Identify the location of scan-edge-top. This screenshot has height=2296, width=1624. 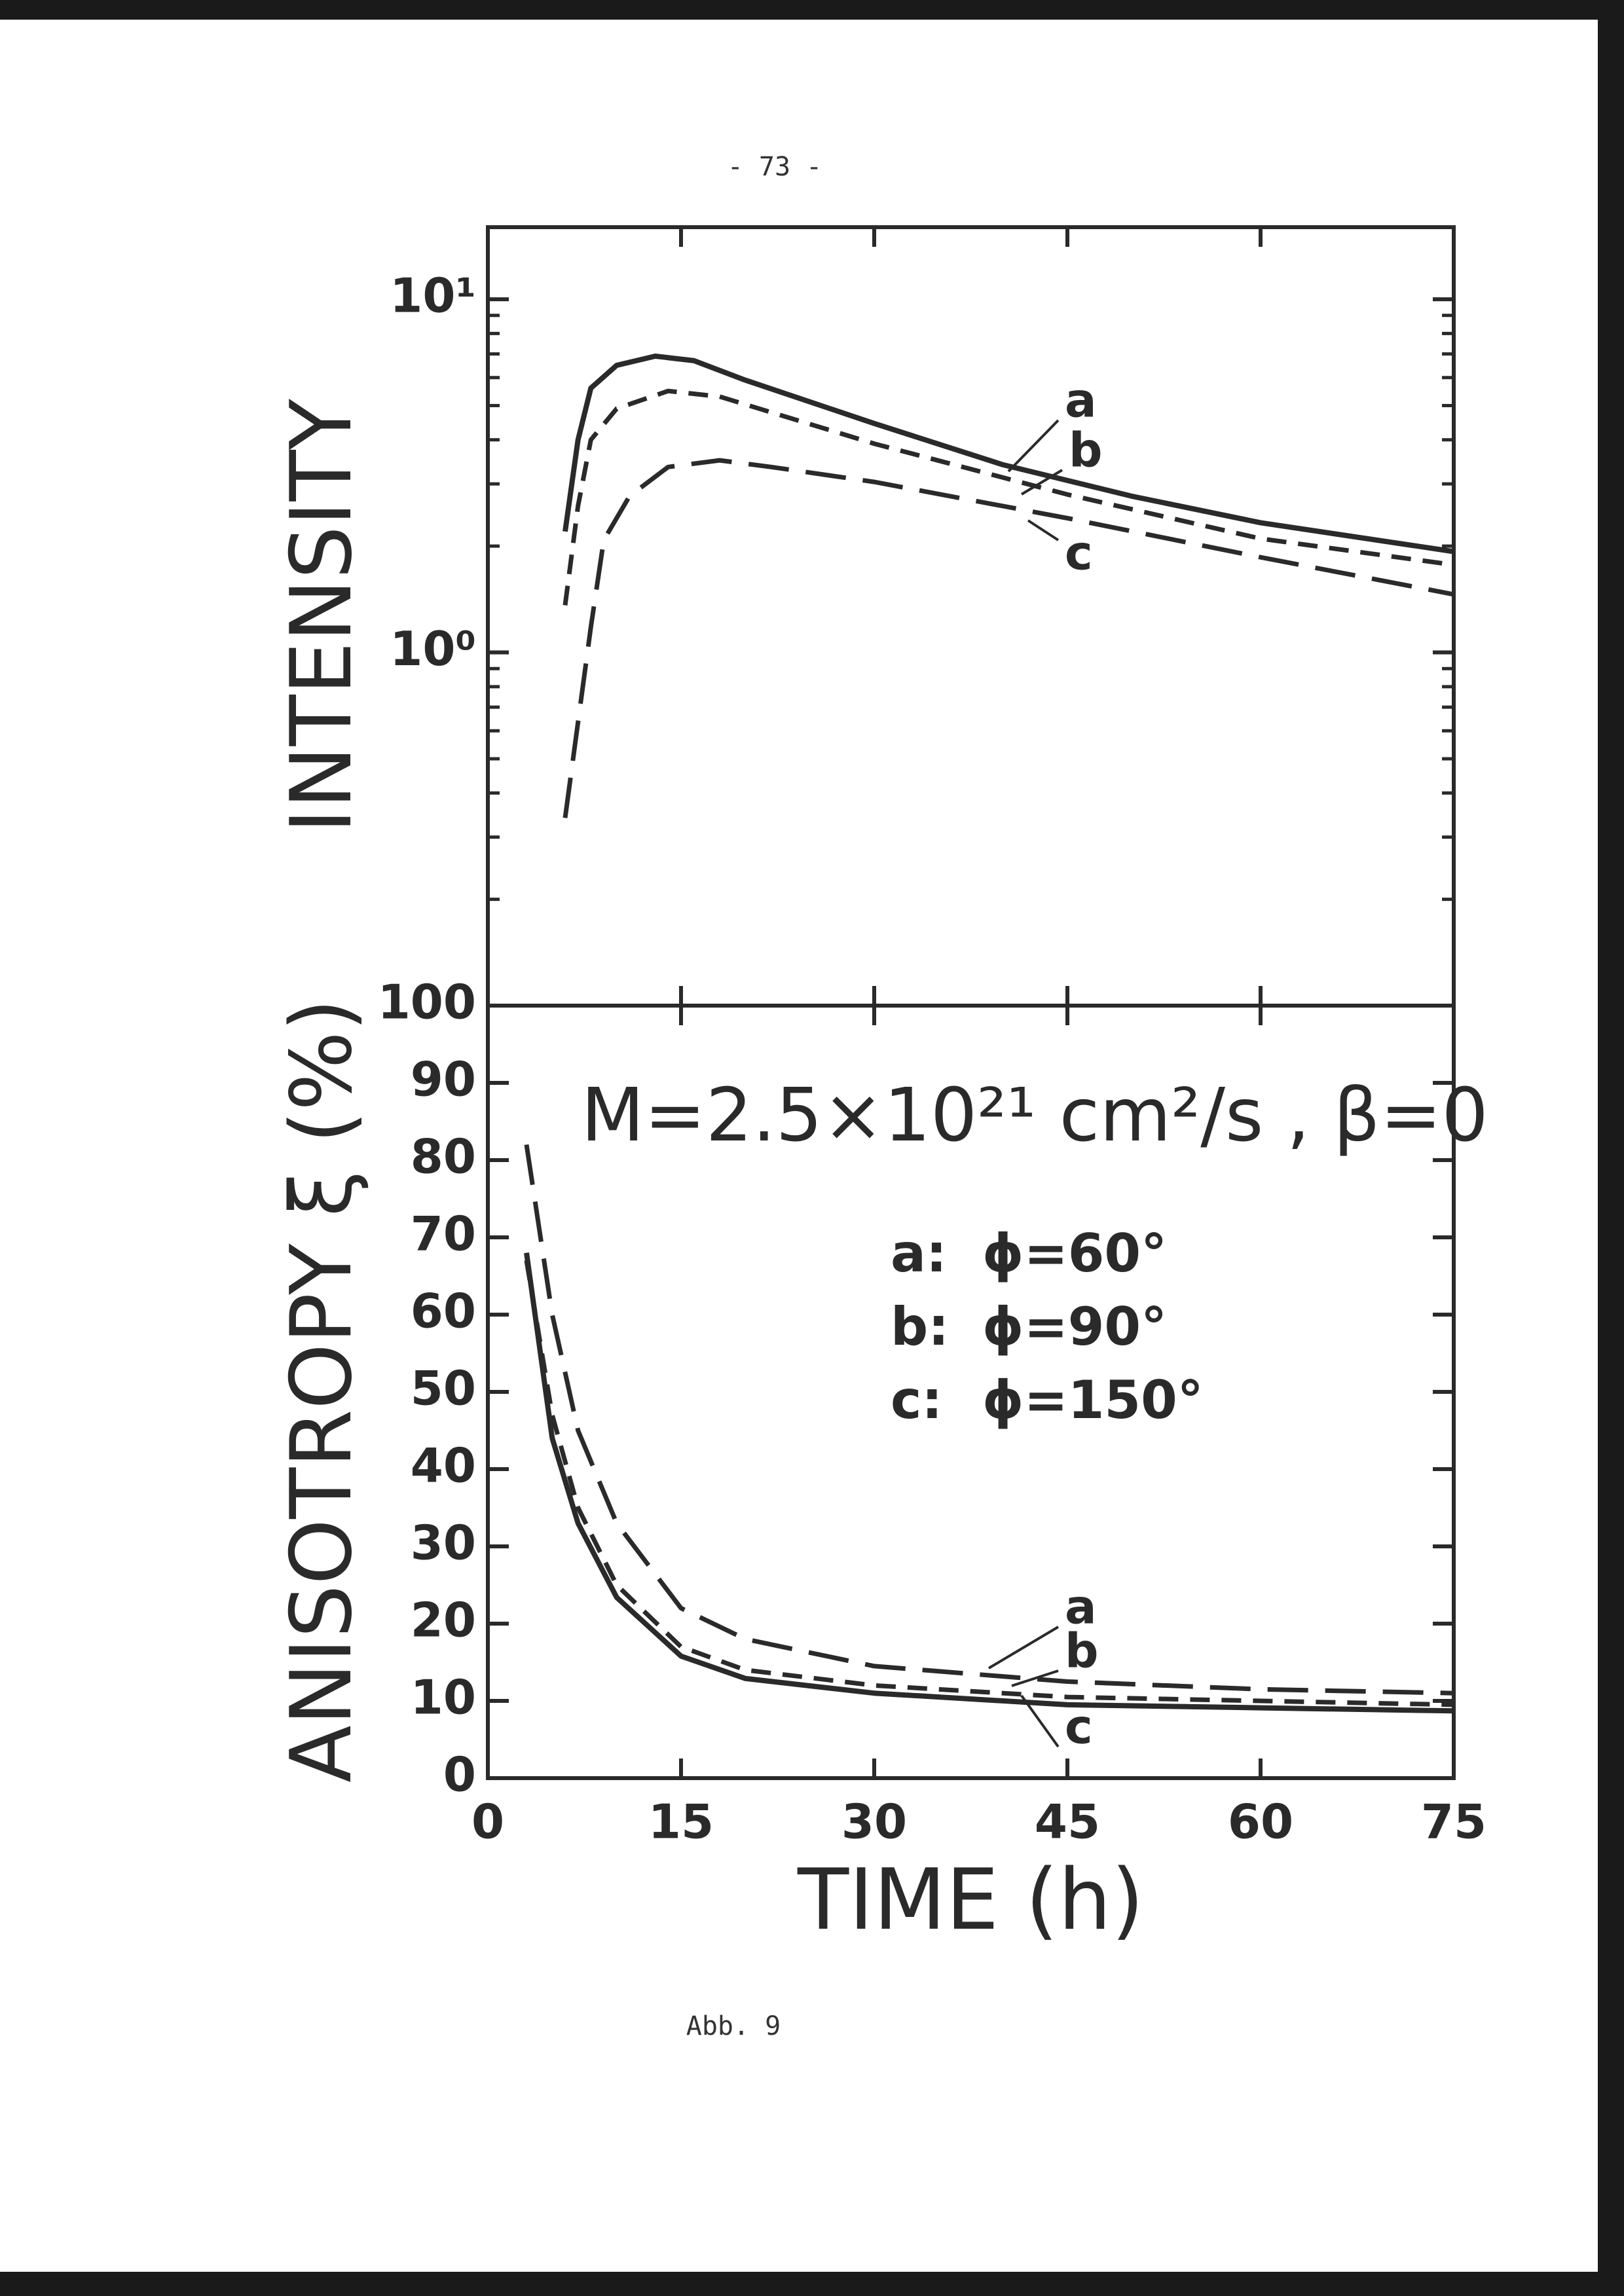
(812, 10).